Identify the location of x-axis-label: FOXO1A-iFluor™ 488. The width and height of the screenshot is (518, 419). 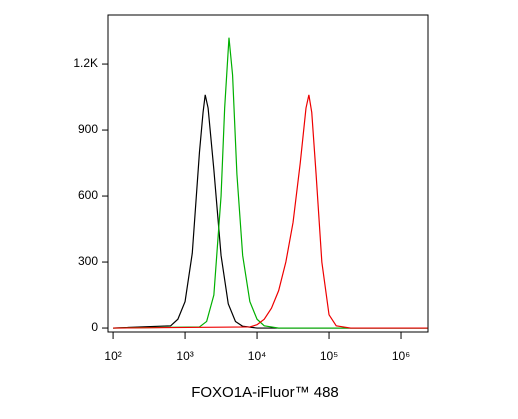
(265, 392).